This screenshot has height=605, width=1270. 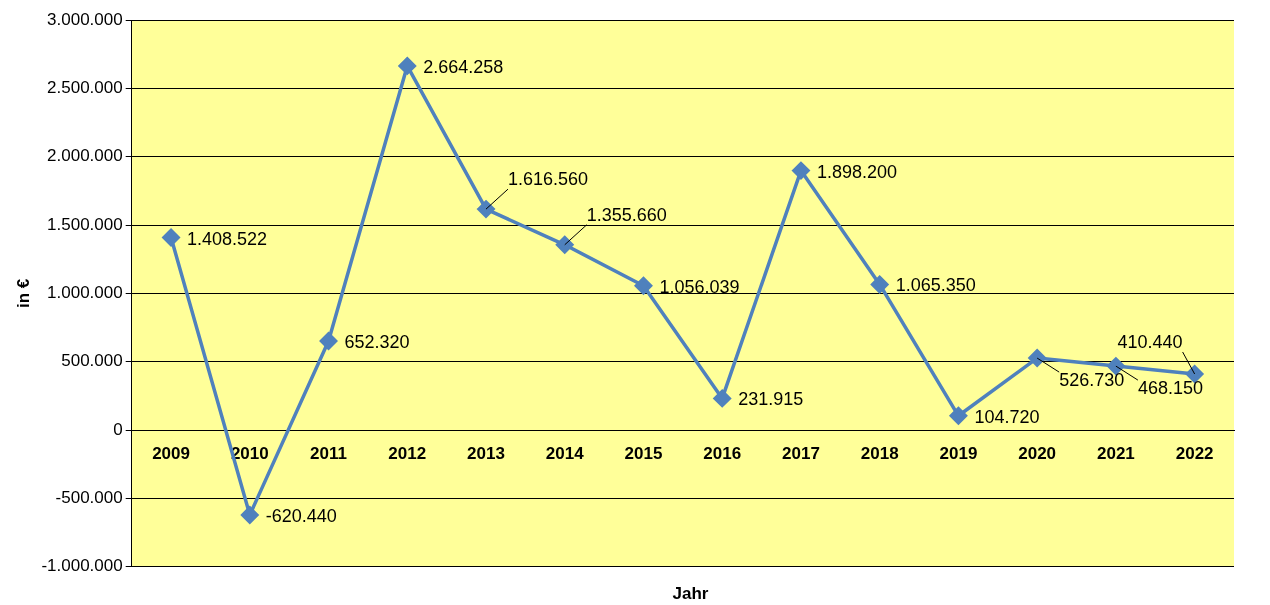 I want to click on x-axis-title: Jahr, so click(x=690, y=594).